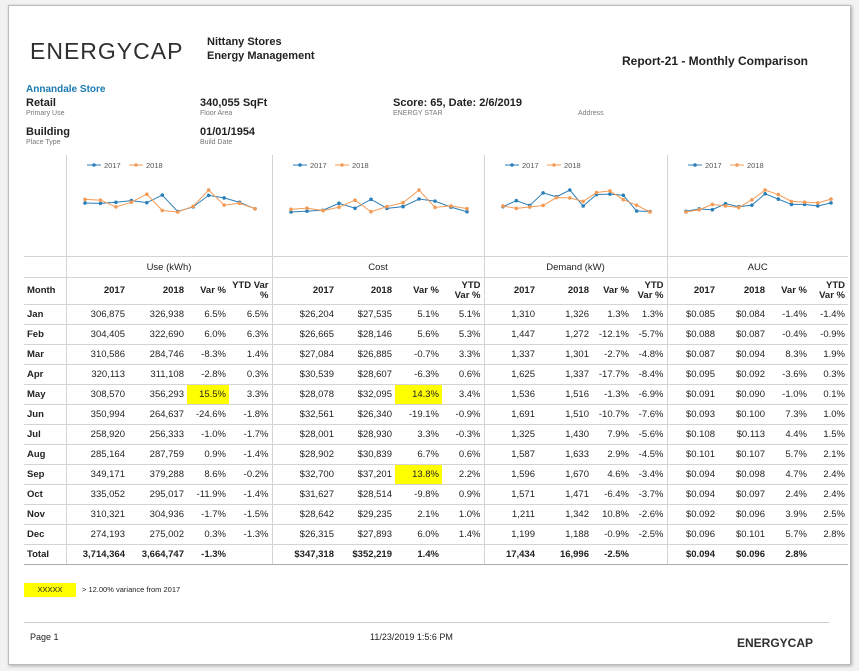 The width and height of the screenshot is (859, 671). What do you see at coordinates (45, 291) in the screenshot?
I see `month-head: Month` at bounding box center [45, 291].